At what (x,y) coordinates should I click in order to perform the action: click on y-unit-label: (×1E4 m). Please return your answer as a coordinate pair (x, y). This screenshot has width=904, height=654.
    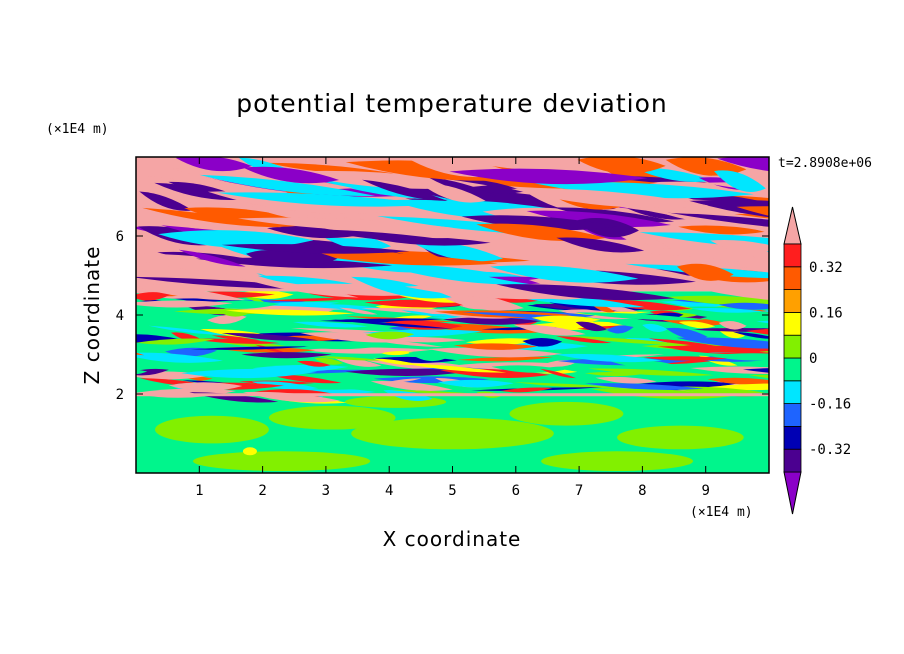
    Looking at the image, I should click on (77, 129).